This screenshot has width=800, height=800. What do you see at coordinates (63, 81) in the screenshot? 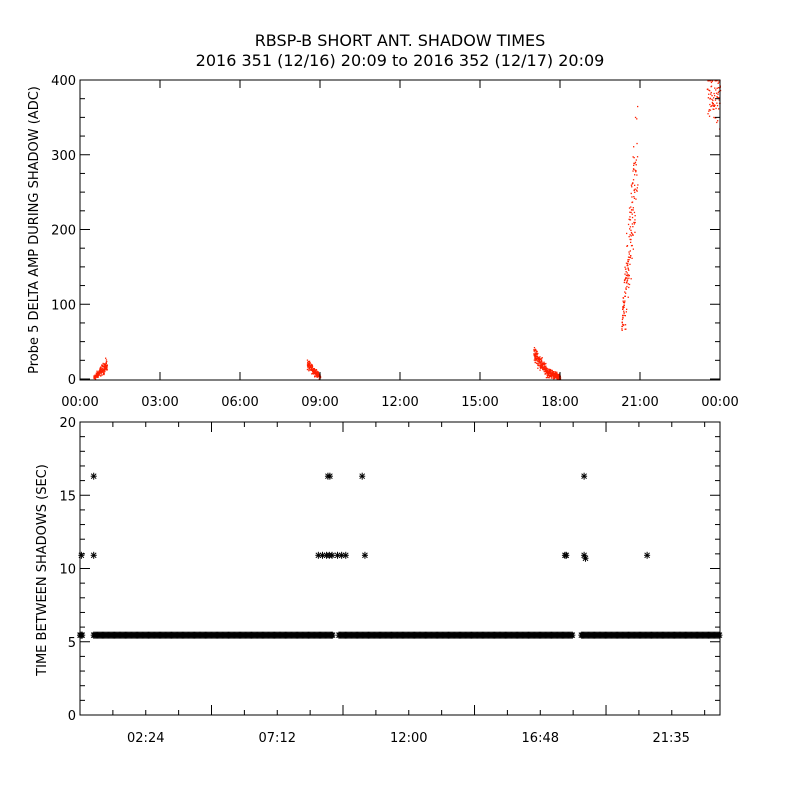
I see `top-y-tick-label: 400` at bounding box center [63, 81].